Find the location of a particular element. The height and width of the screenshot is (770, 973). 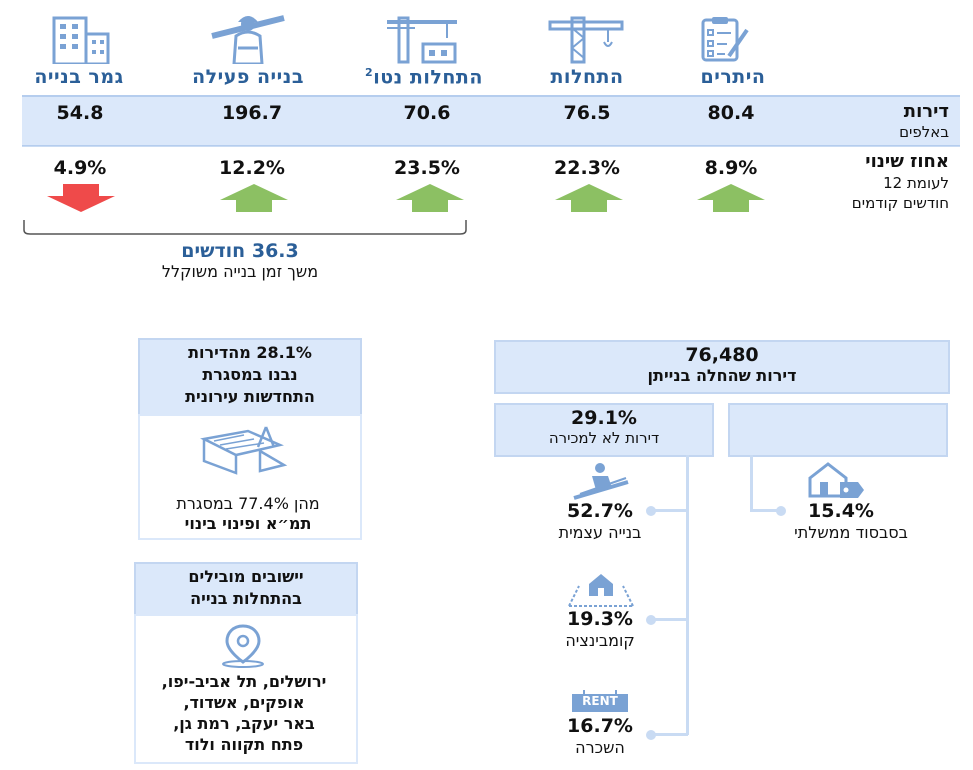

leading-line2: בהתחלות בנייה is located at coordinates (246, 598).